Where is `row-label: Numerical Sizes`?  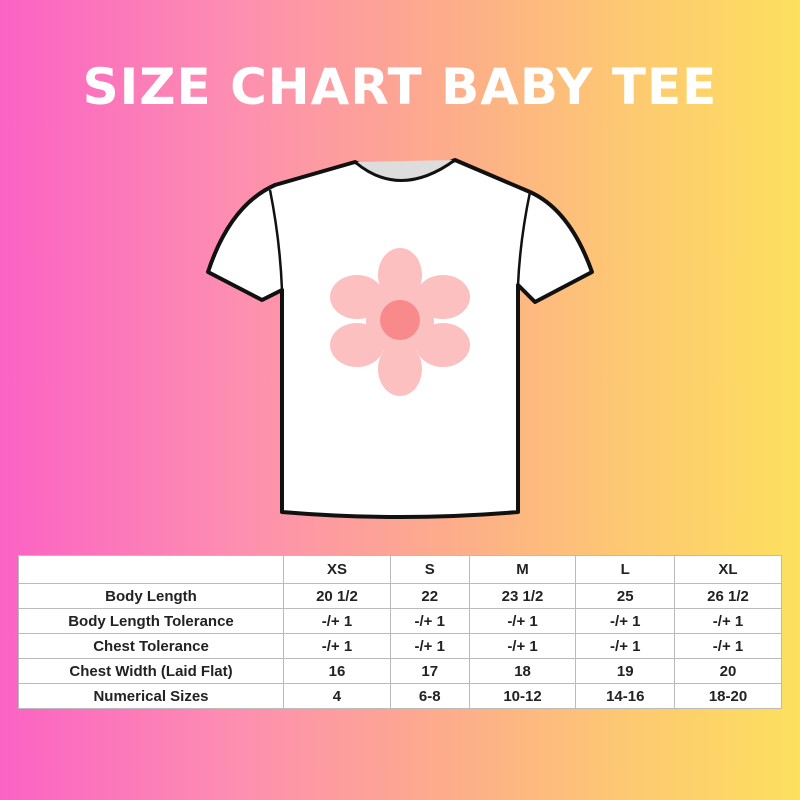 row-label: Numerical Sizes is located at coordinates (151, 696).